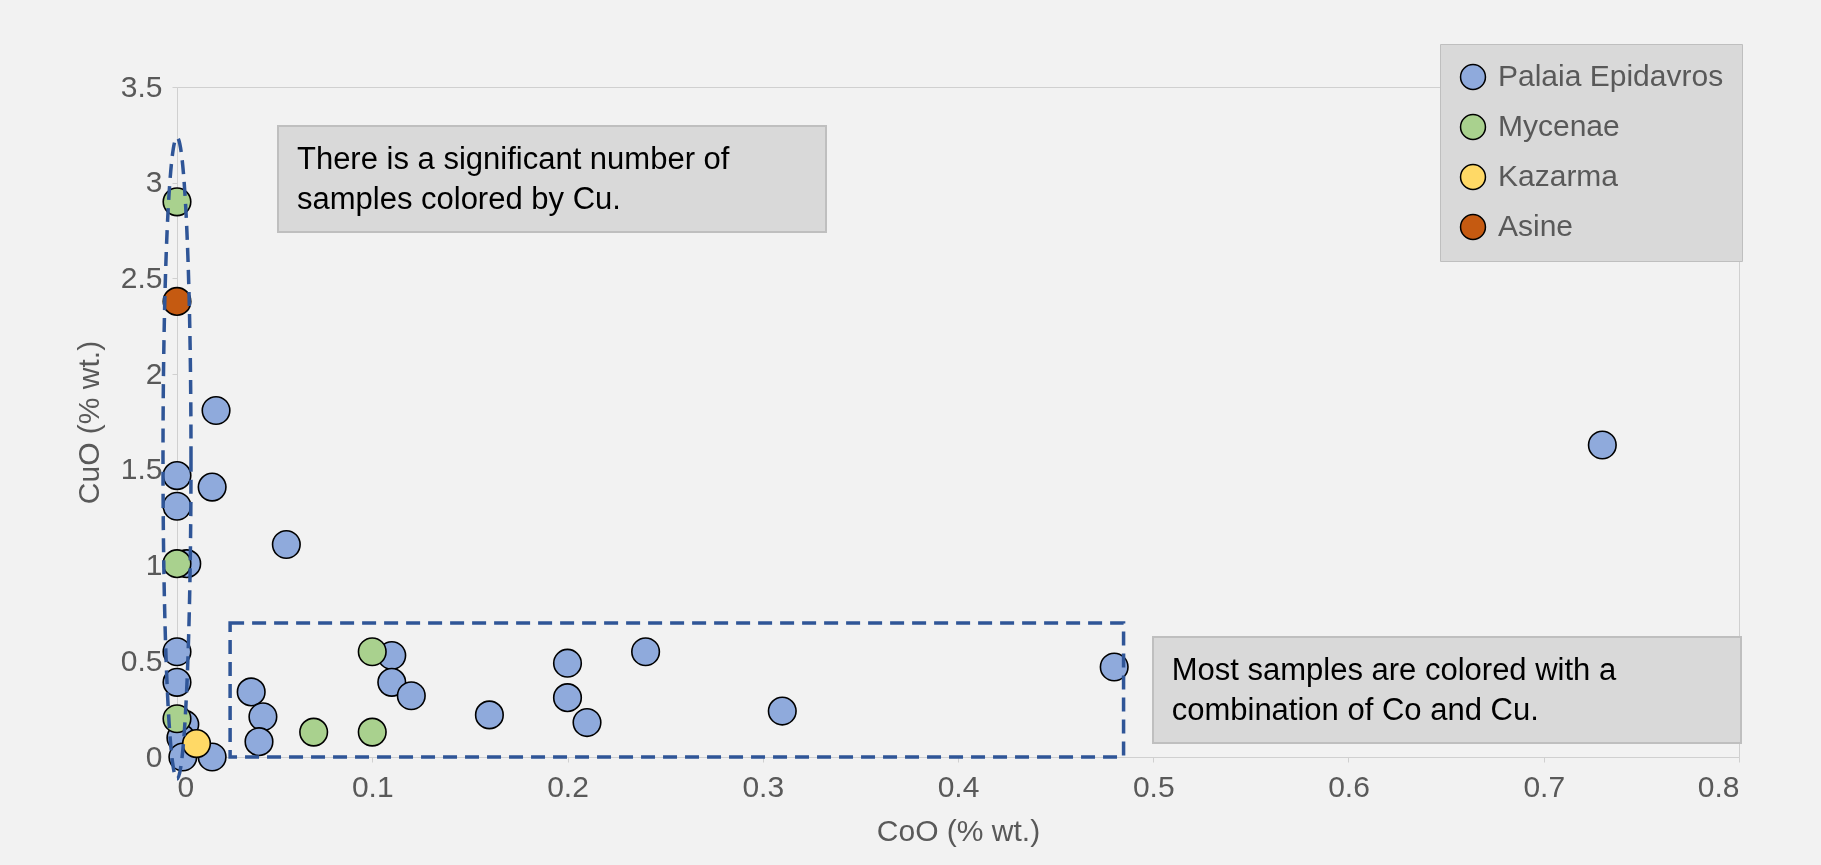 The height and width of the screenshot is (865, 1821). I want to click on y-axis-title: CuO (% wt.), so click(88, 422).